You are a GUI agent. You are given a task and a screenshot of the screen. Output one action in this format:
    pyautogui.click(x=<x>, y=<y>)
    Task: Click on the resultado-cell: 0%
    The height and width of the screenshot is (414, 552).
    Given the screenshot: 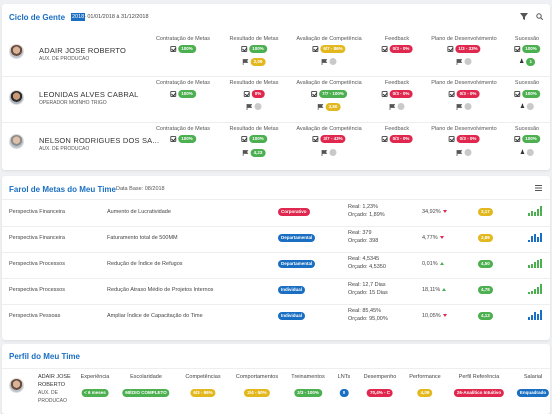 What is the action you would take?
    pyautogui.click(x=254, y=94)
    